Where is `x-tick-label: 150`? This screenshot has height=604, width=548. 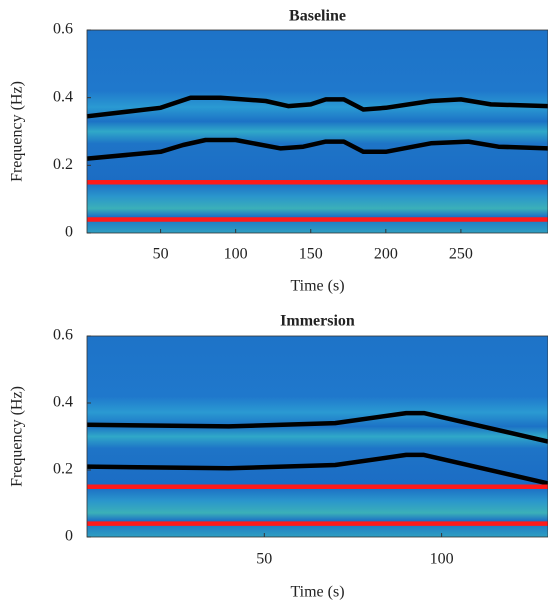
x-tick-label: 150 is located at coordinates (311, 254).